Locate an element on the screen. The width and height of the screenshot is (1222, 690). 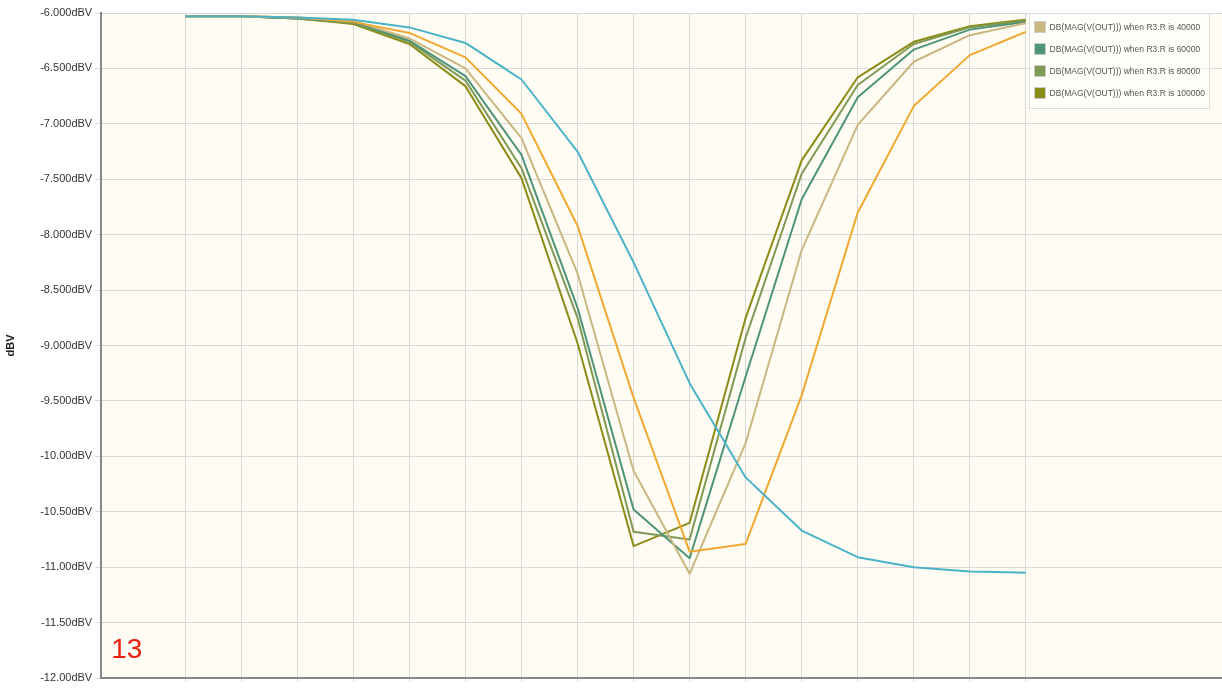
y-tick-label: -6.000dBV is located at coordinates (66, 12).